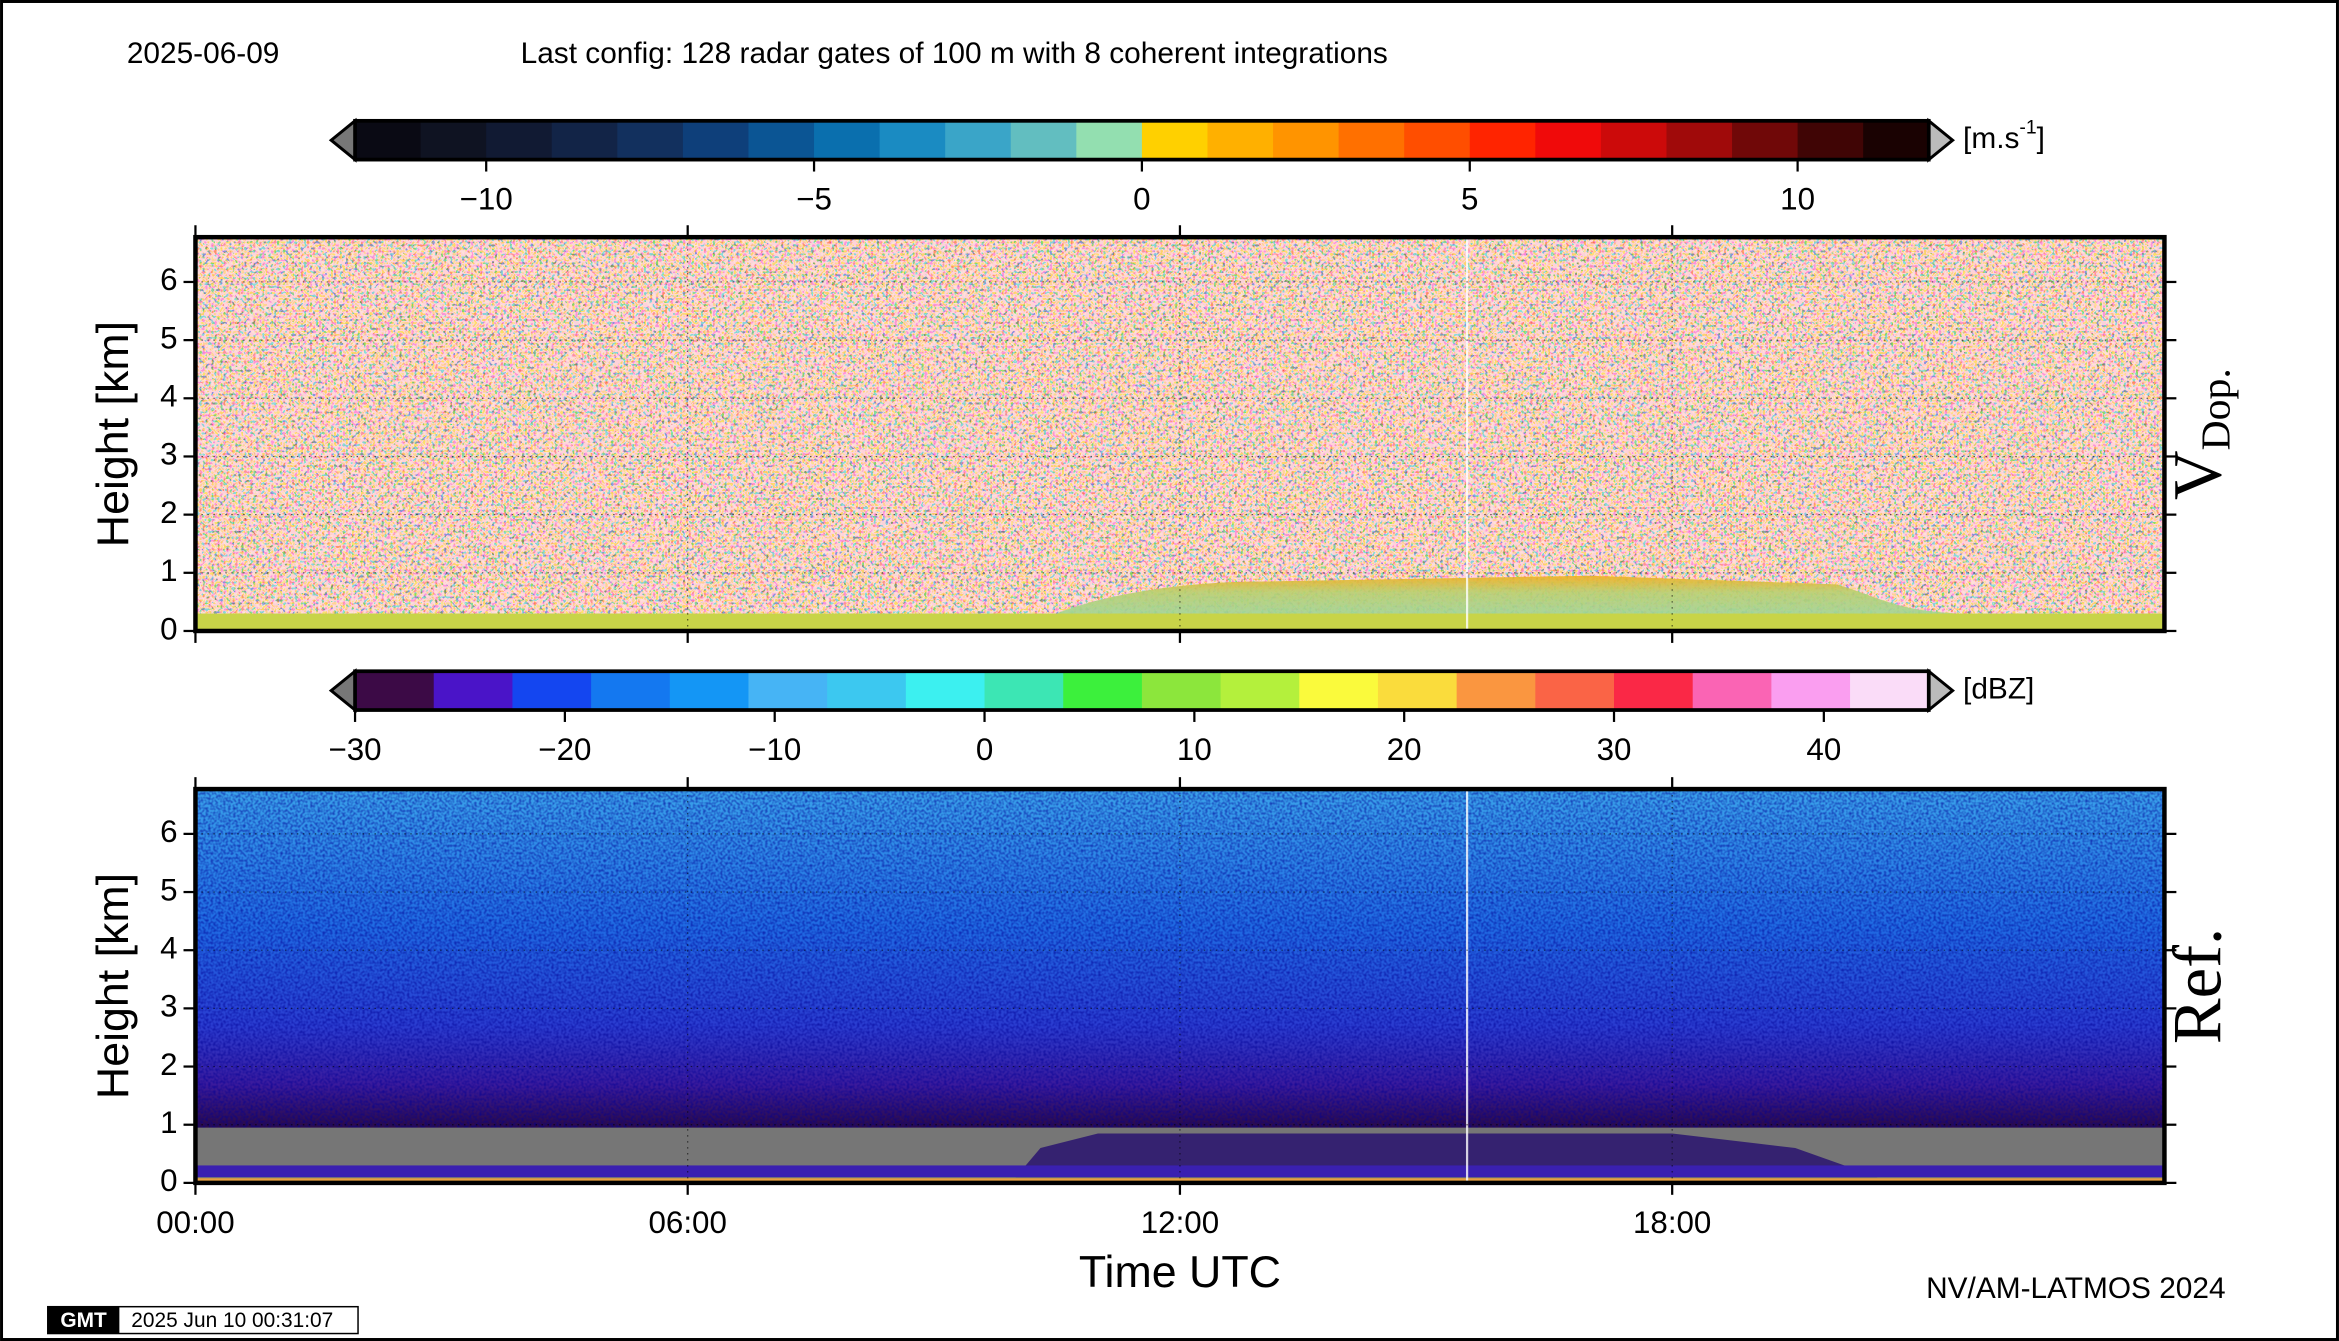 The image size is (2339, 1341). Describe the element at coordinates (168, 889) in the screenshot. I see `y-tick-label: 5` at that location.